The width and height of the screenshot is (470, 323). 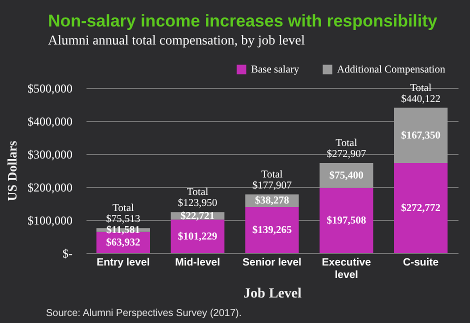 What do you see at coordinates (67, 253) in the screenshot?
I see `y-tick-label: $-` at bounding box center [67, 253].